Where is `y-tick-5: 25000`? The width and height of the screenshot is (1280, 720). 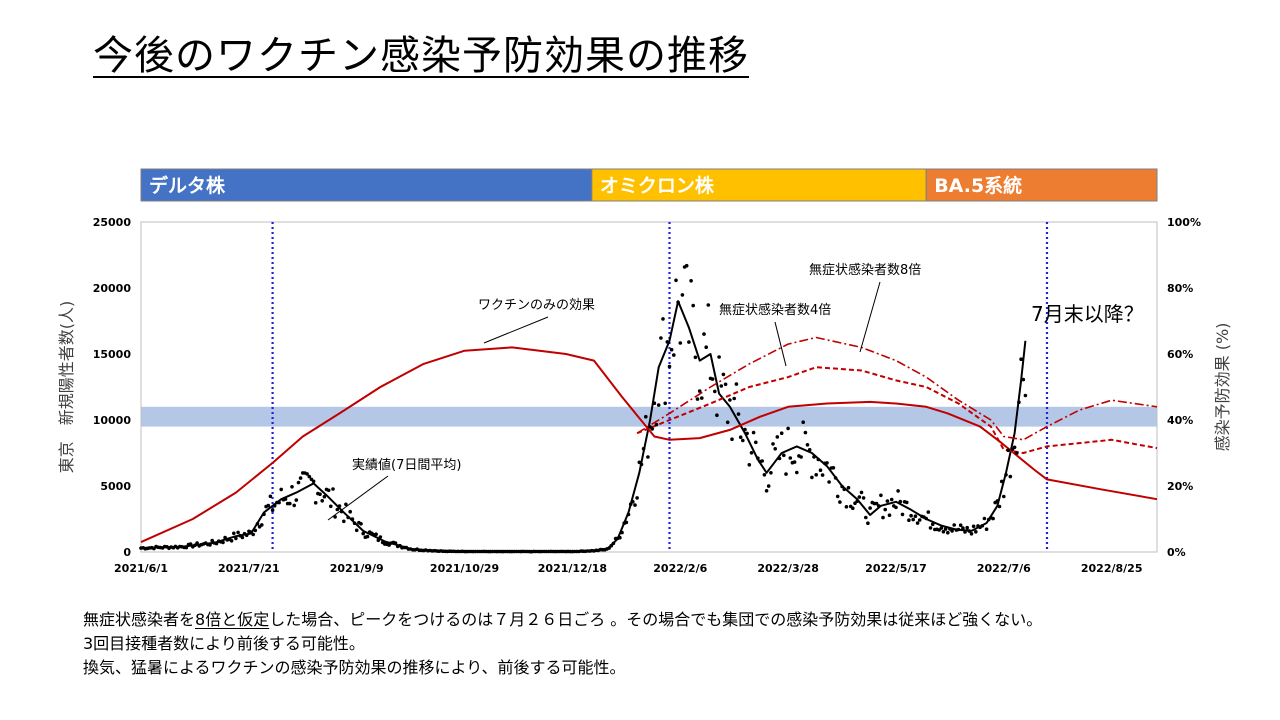 y-tick-5: 25000 is located at coordinates (112, 222).